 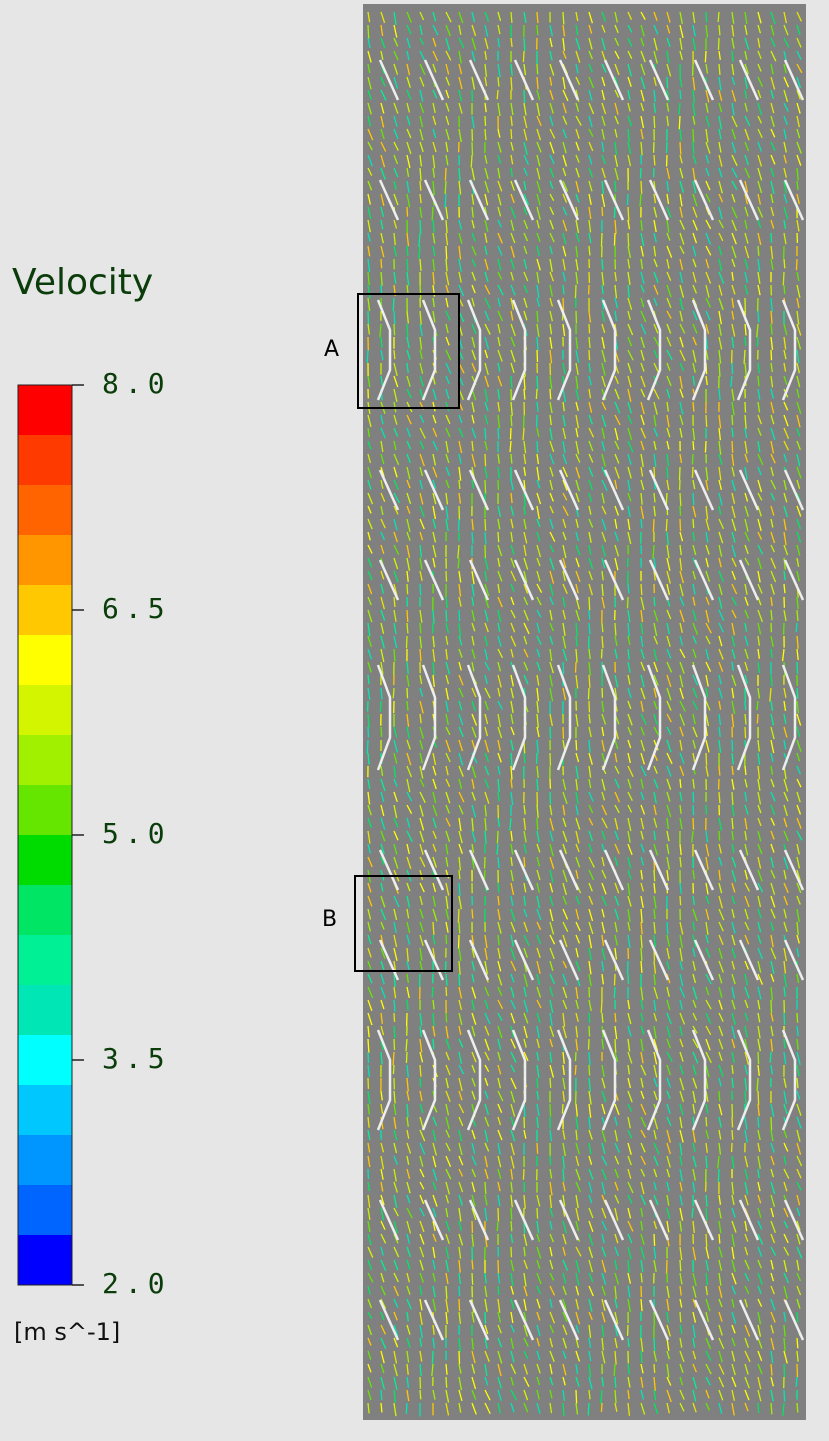 What do you see at coordinates (136, 608) in the screenshot?
I see `tick-label: 6.5` at bounding box center [136, 608].